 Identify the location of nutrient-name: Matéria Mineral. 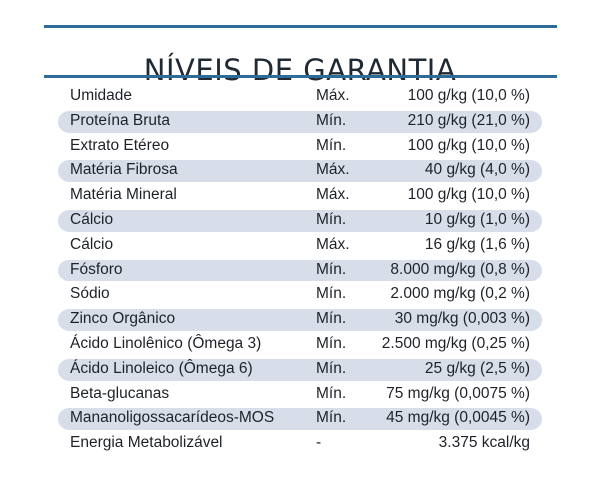
(123, 195).